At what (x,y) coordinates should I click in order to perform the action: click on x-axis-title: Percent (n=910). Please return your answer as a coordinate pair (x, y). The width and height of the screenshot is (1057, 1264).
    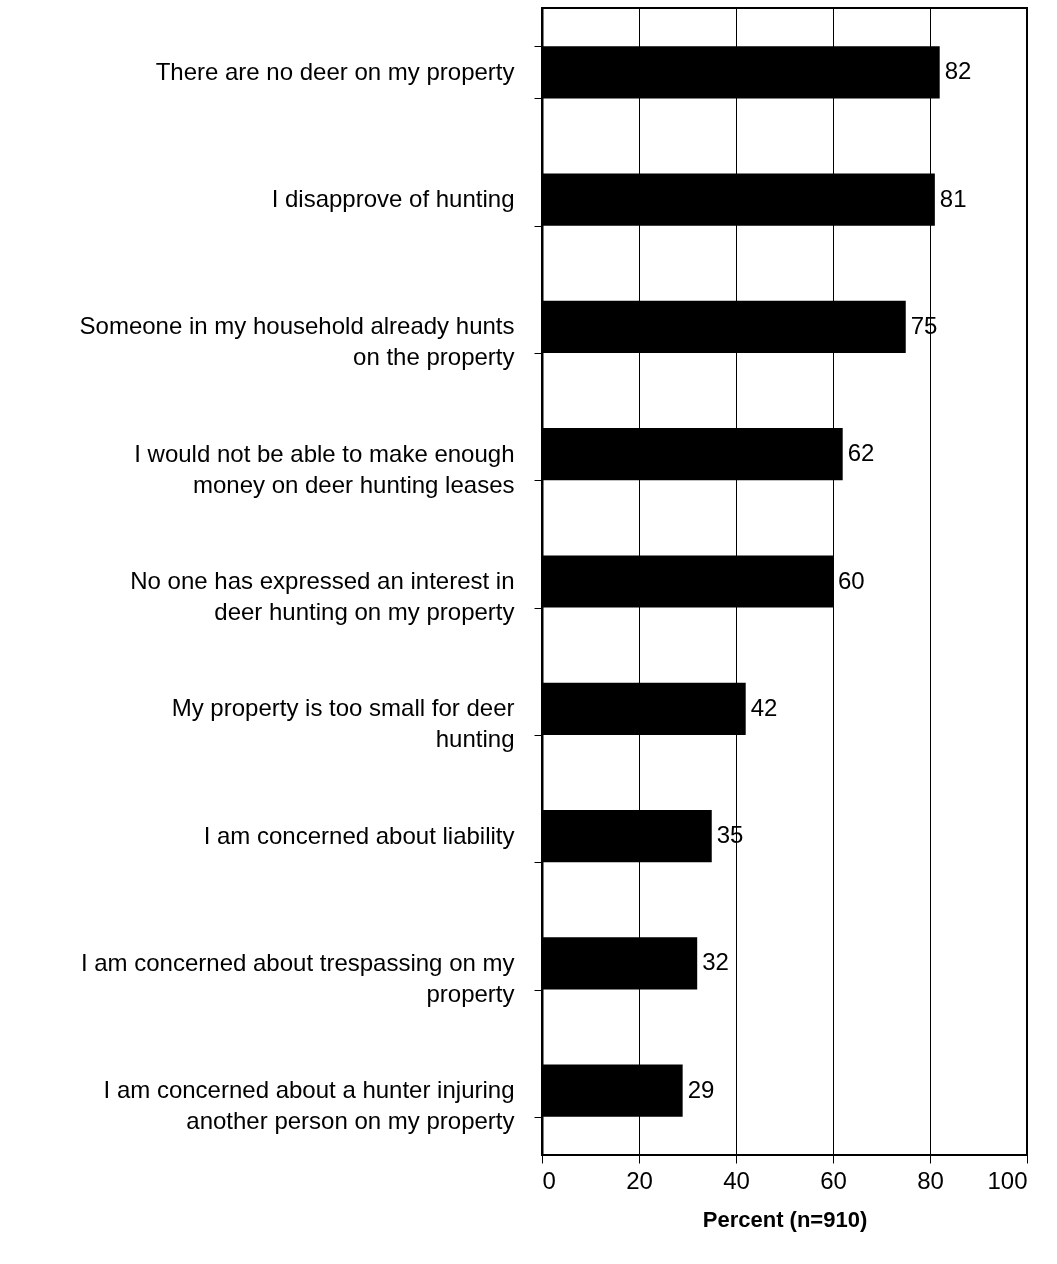
    Looking at the image, I should click on (785, 1219).